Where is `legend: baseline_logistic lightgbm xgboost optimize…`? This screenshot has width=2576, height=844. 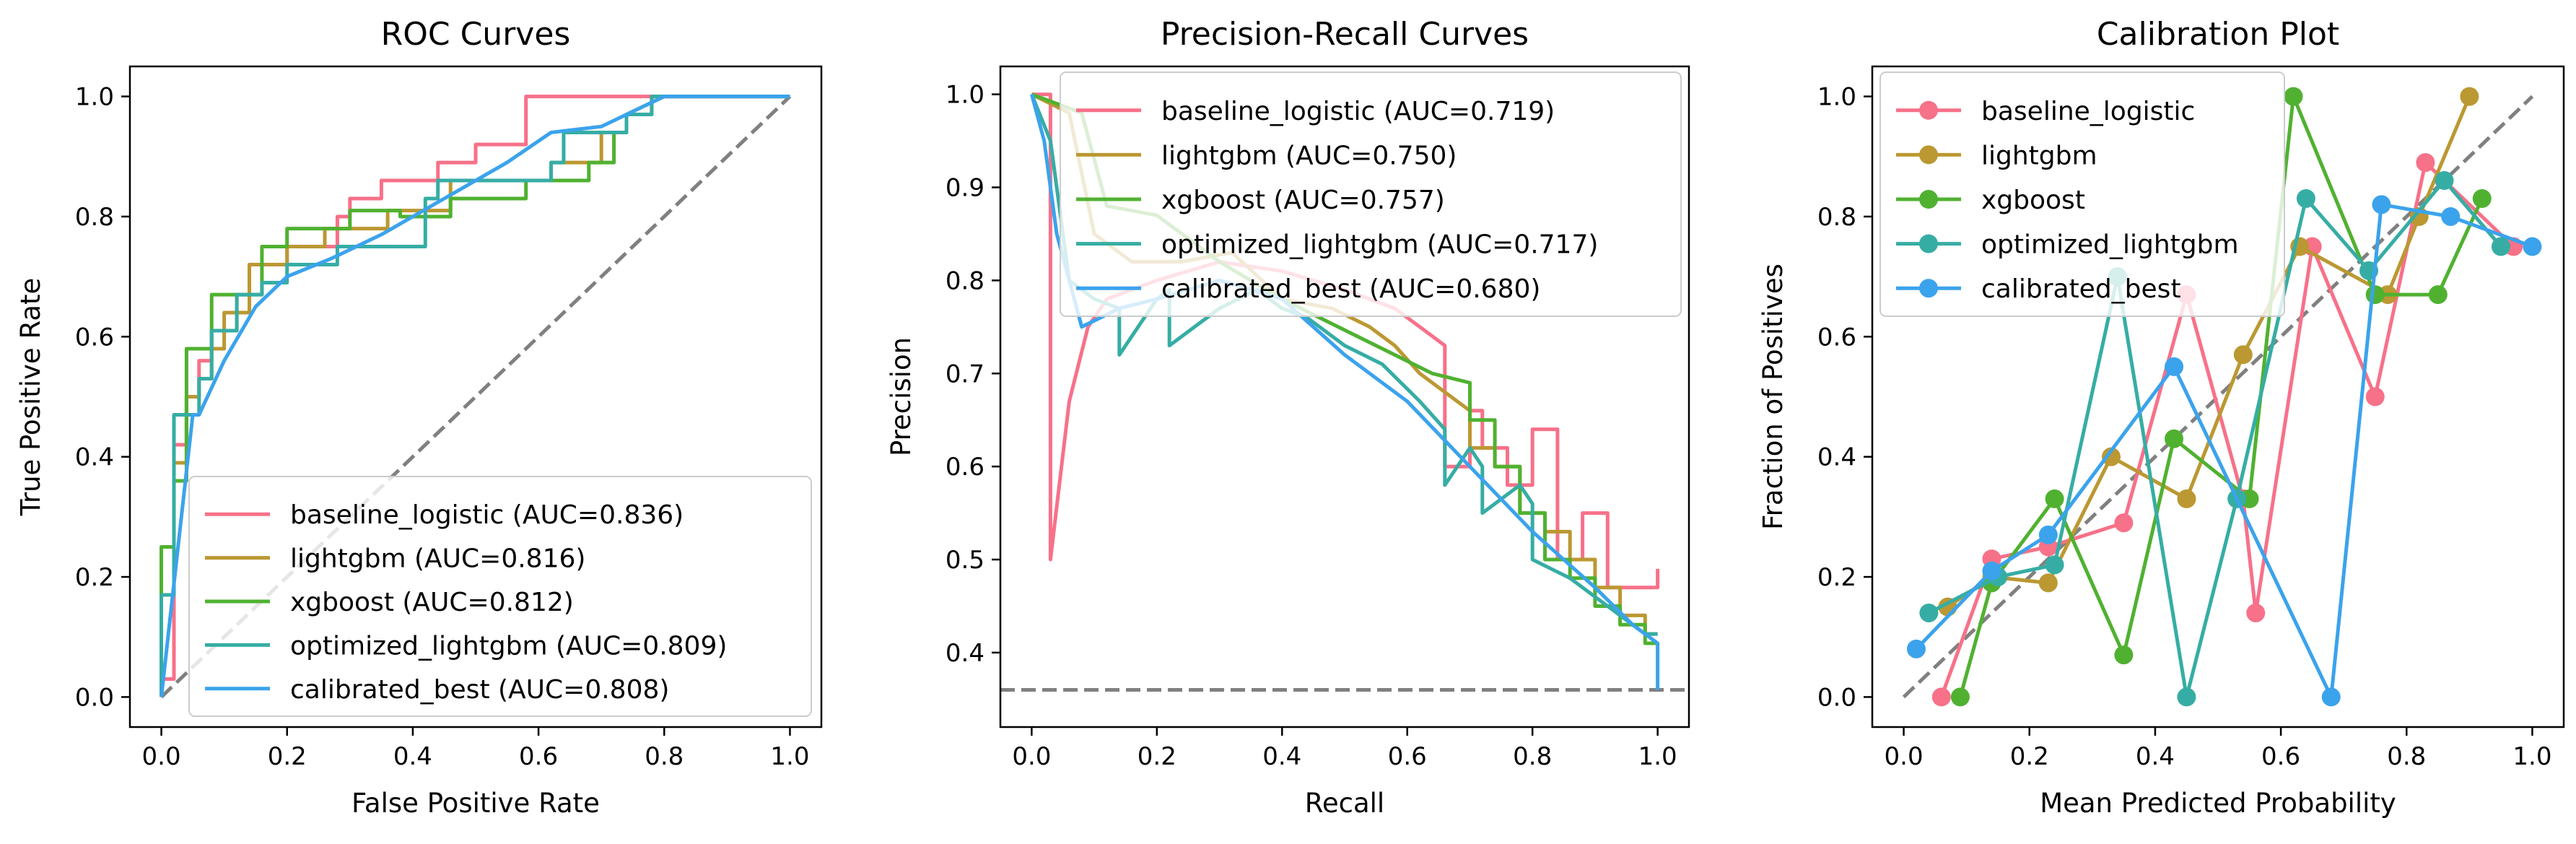 legend: baseline_logistic lightgbm xgboost optimize… is located at coordinates (2082, 194).